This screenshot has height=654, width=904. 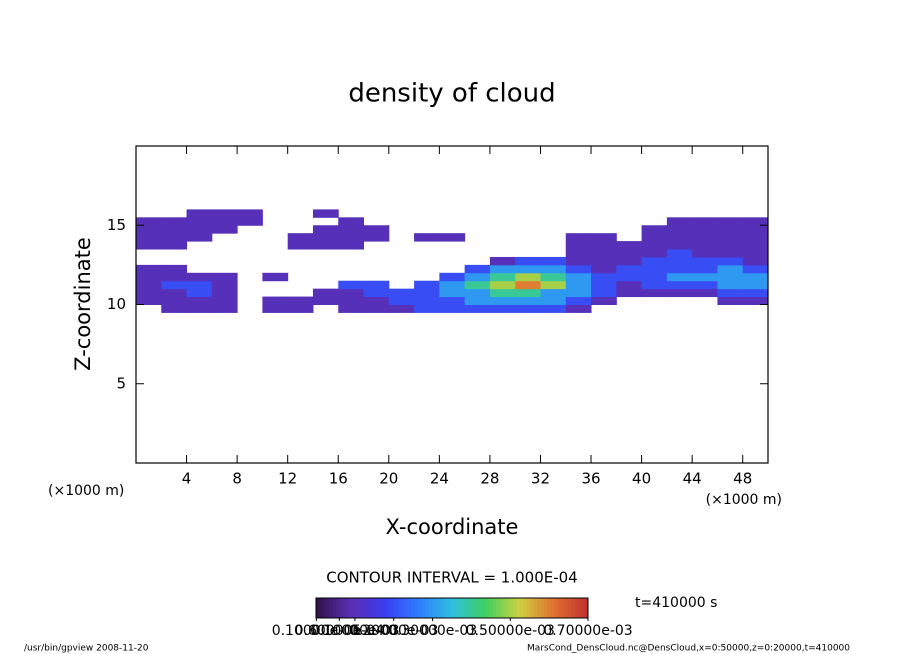 I want to click on colorbar-tick-label: 0.30000e-03, so click(x=432, y=631).